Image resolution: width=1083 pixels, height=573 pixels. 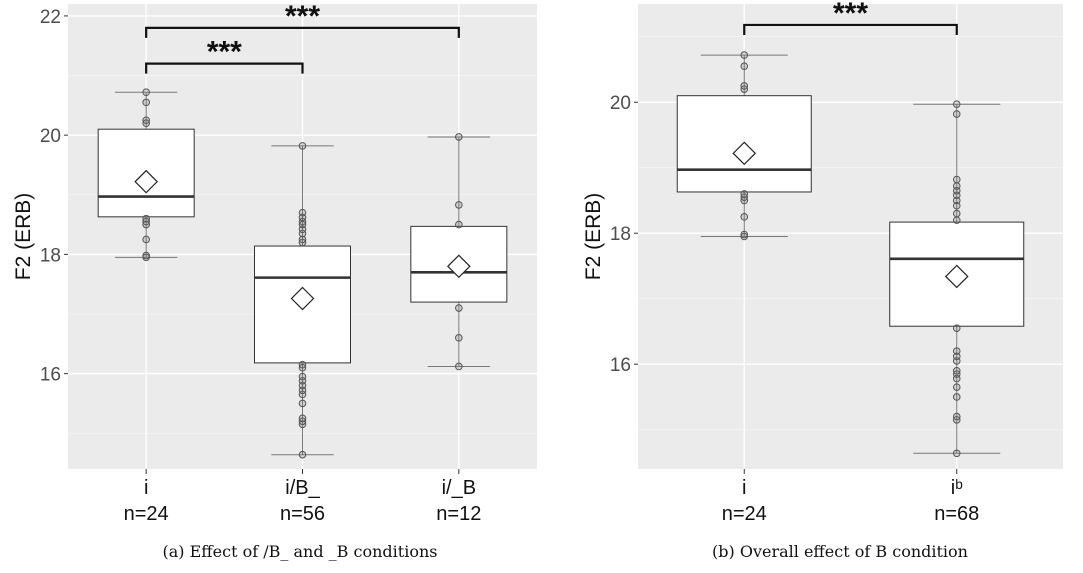 I want to click on x-count-label: n=68, so click(x=956, y=514).